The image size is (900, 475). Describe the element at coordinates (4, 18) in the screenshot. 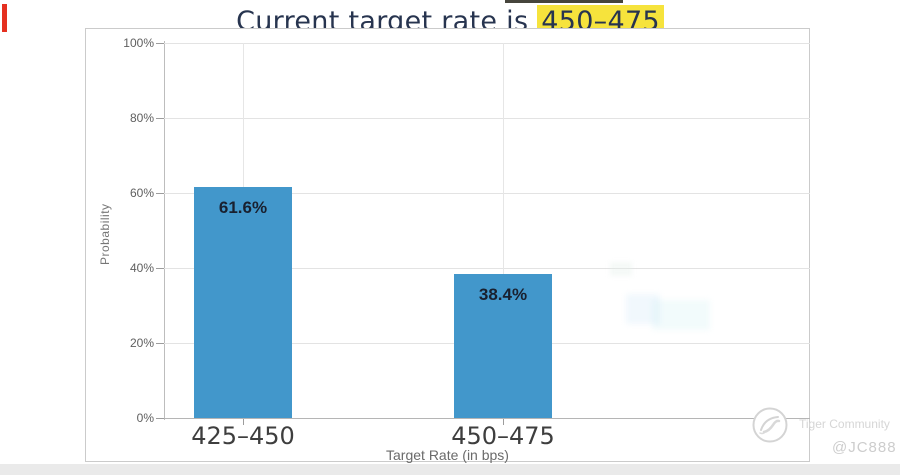

I see `red-annotation-mark` at that location.